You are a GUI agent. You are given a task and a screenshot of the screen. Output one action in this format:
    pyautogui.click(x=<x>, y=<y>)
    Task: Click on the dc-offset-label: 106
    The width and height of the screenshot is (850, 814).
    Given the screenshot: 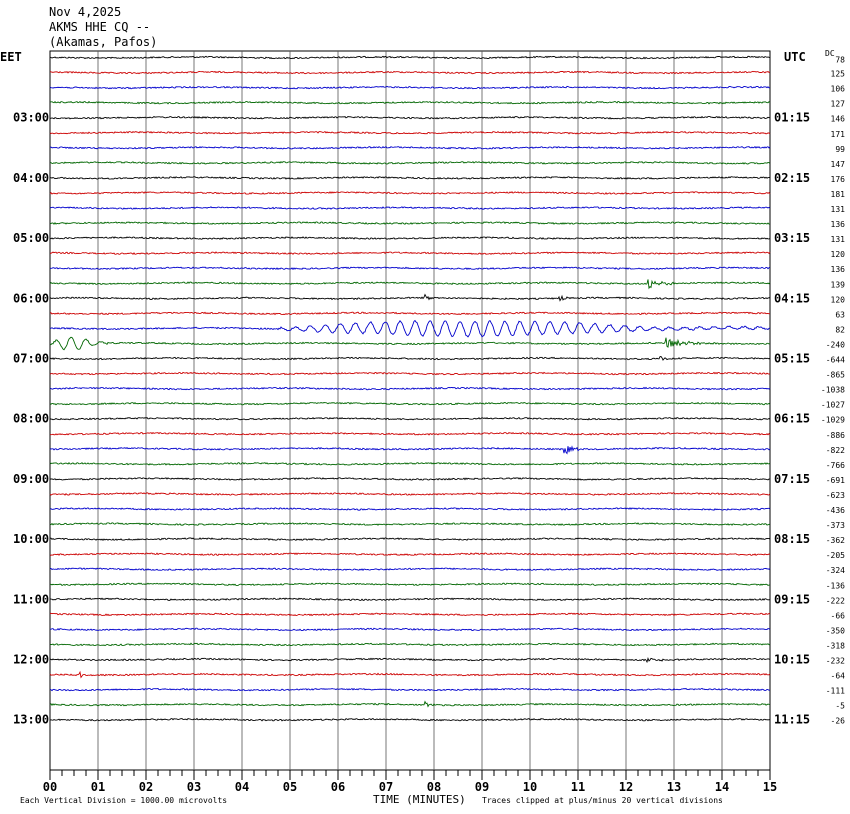 What is the action you would take?
    pyautogui.click(x=838, y=89)
    